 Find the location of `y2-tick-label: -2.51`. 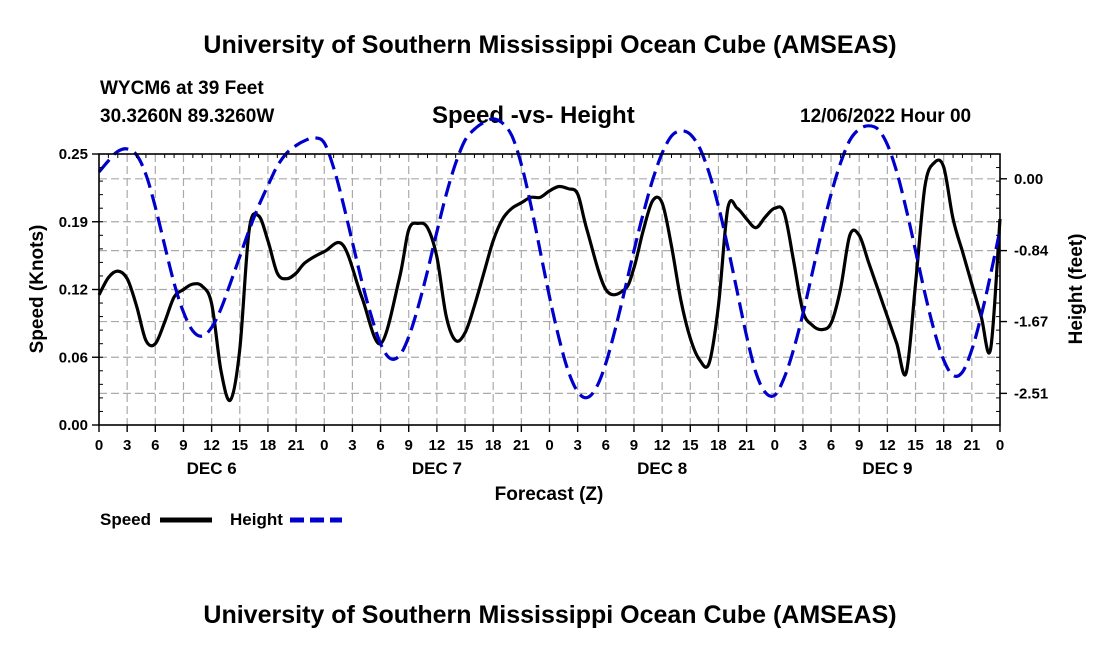

y2-tick-label: -2.51 is located at coordinates (1031, 393).